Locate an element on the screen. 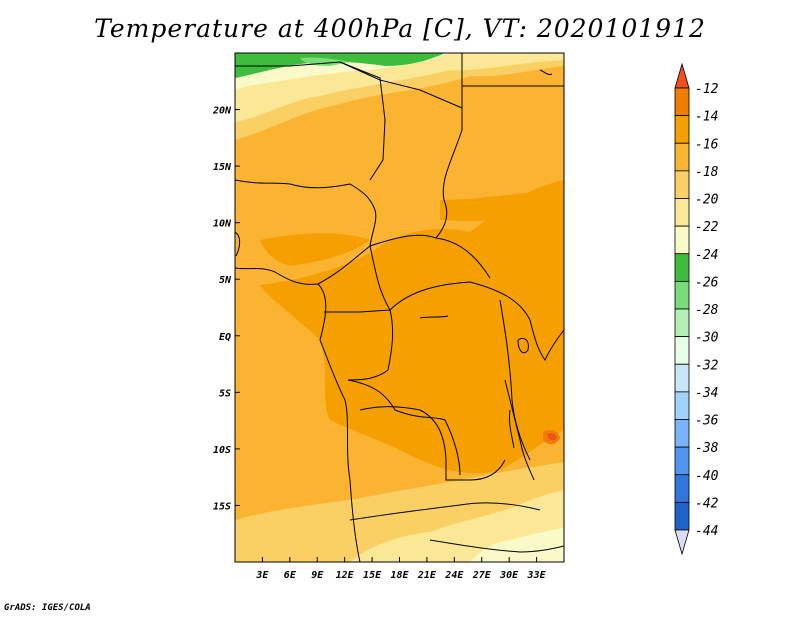  colorbar-label: -14 is located at coordinates (706, 117).